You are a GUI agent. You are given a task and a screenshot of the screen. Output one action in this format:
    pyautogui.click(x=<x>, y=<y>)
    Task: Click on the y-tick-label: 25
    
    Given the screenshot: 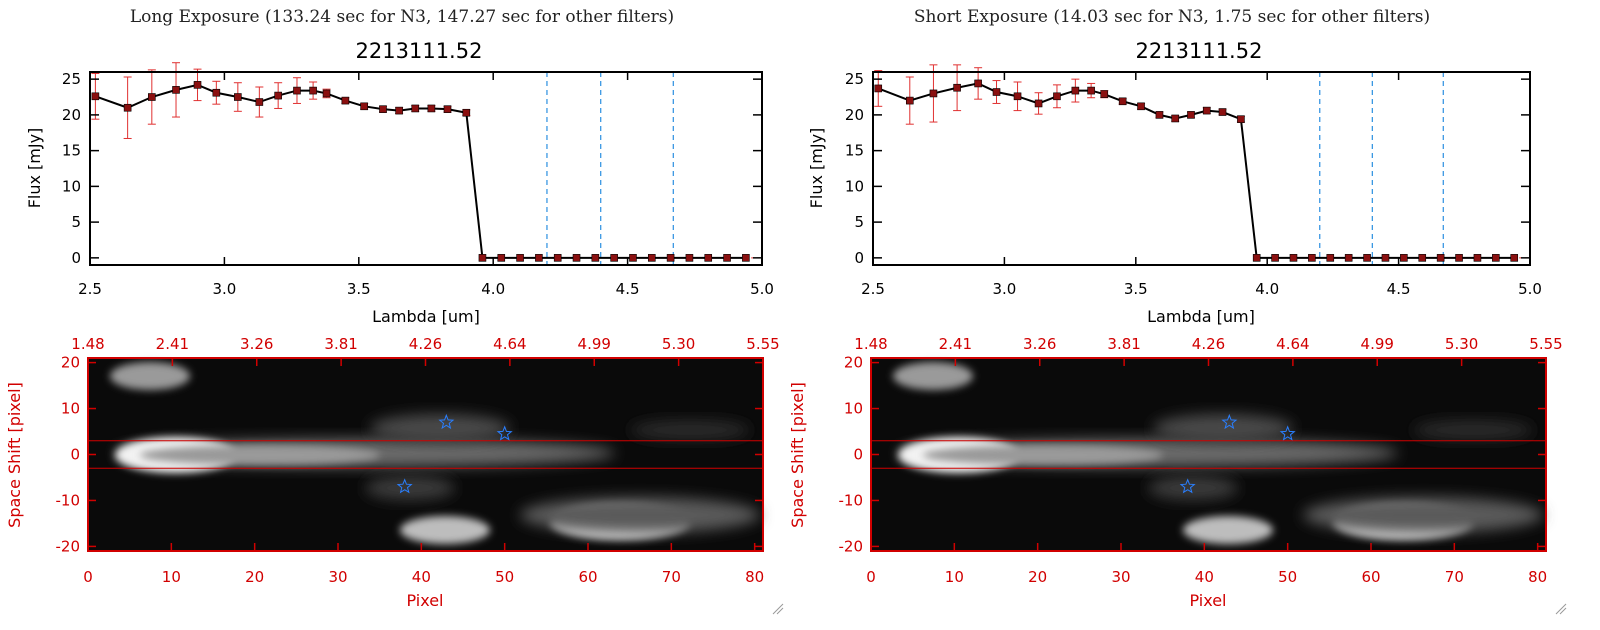 What is the action you would take?
    pyautogui.click(x=854, y=79)
    